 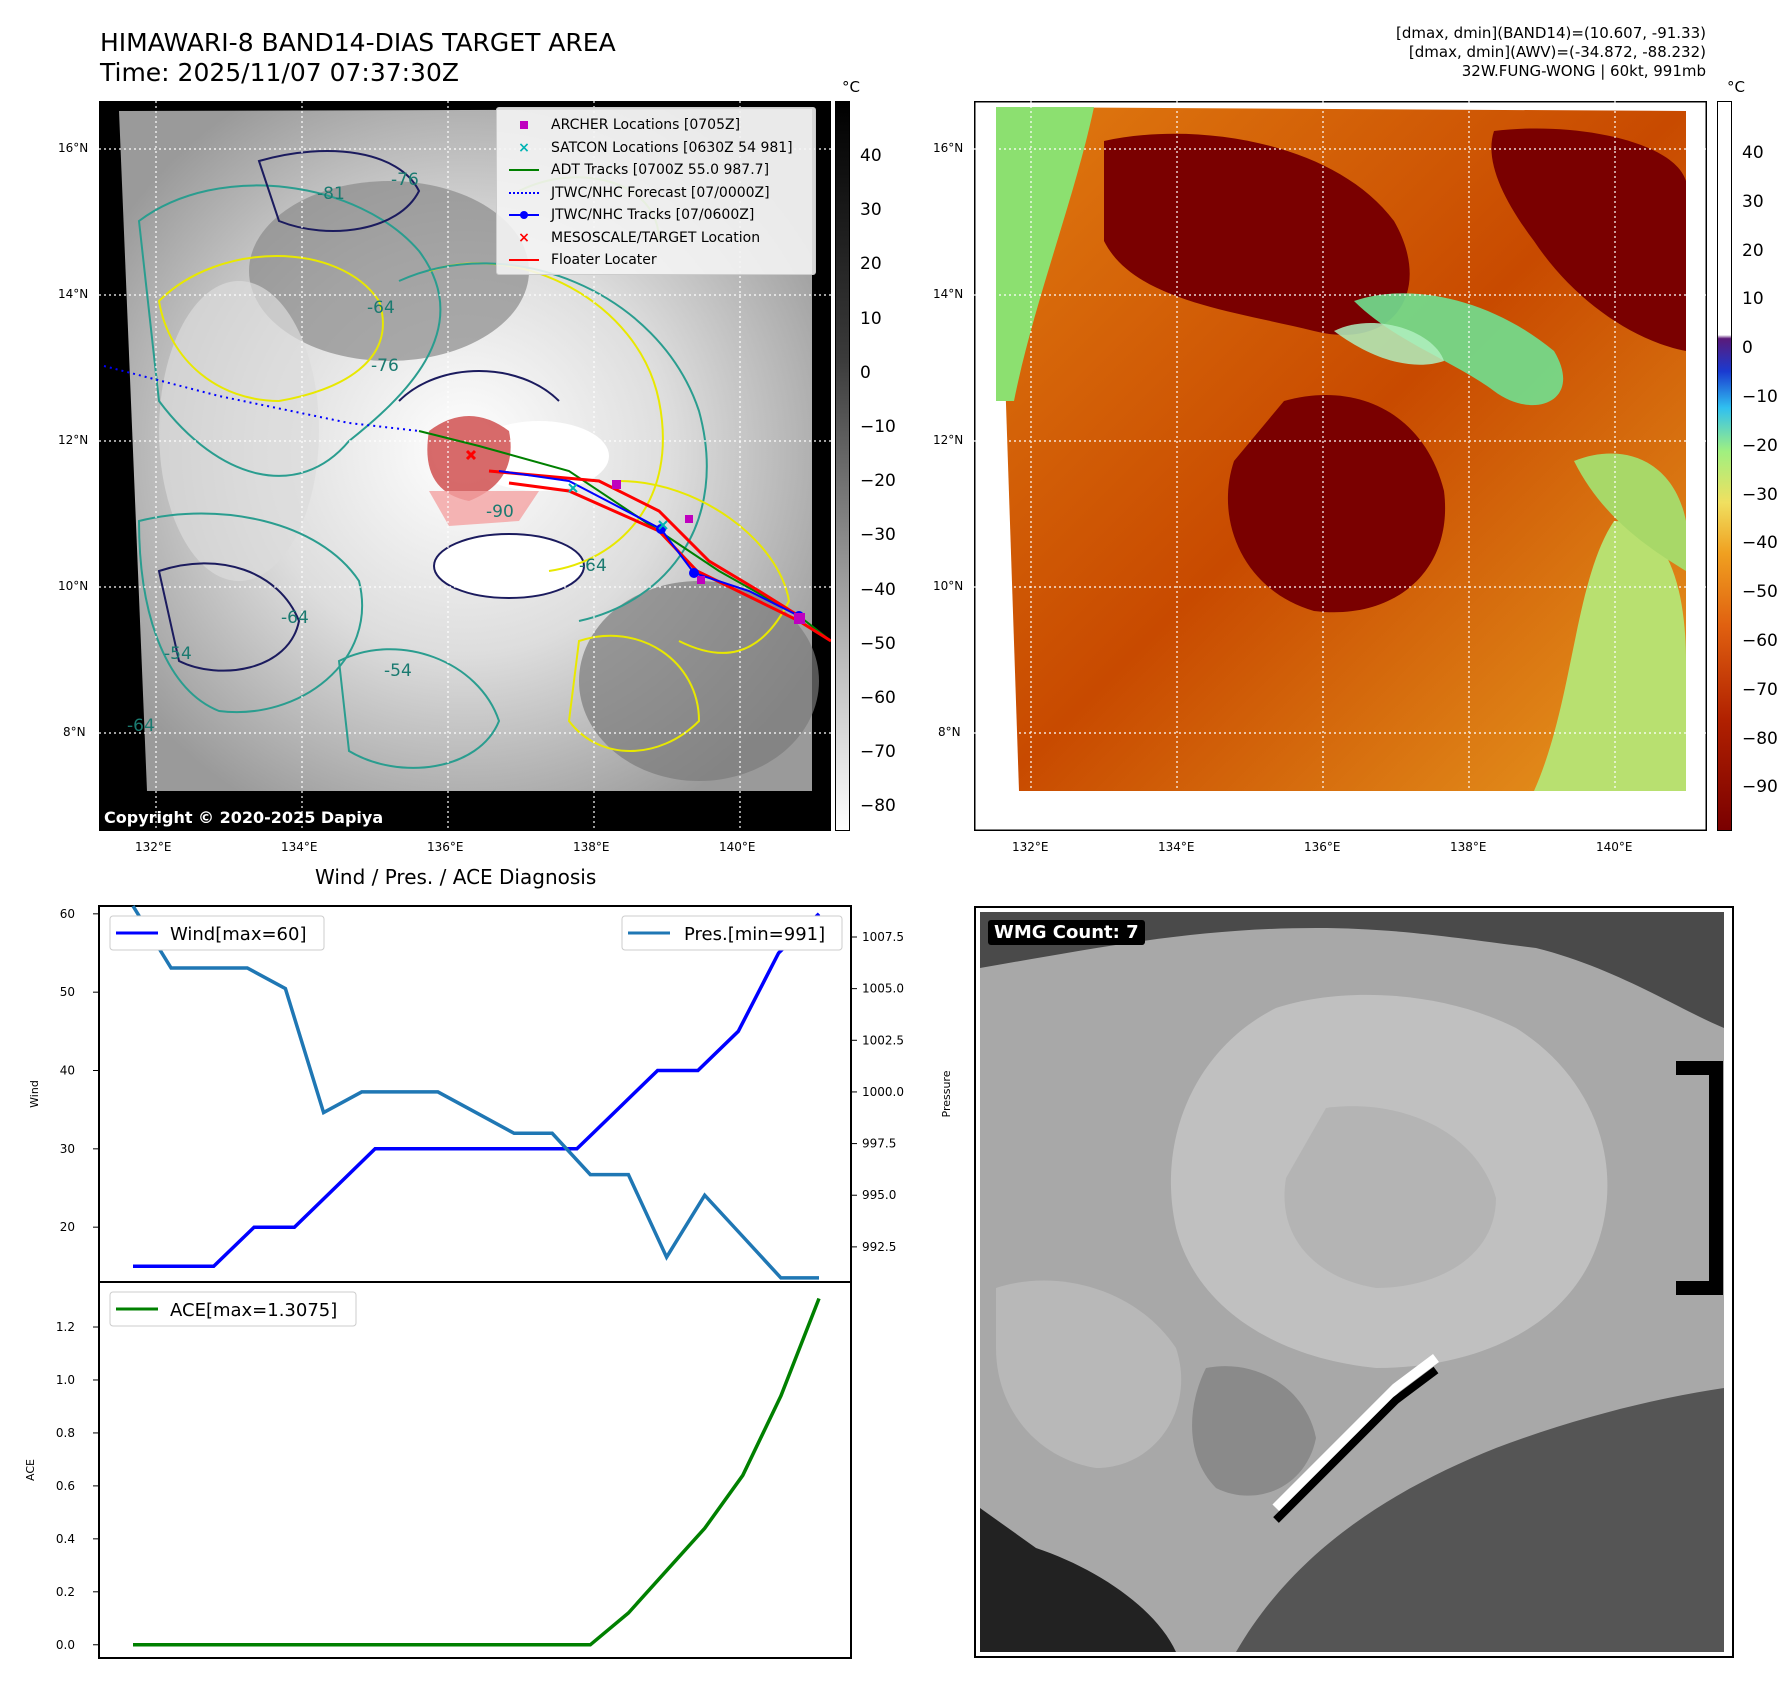 I want to click on tick-label: 1000.0, so click(x=883, y=1092).